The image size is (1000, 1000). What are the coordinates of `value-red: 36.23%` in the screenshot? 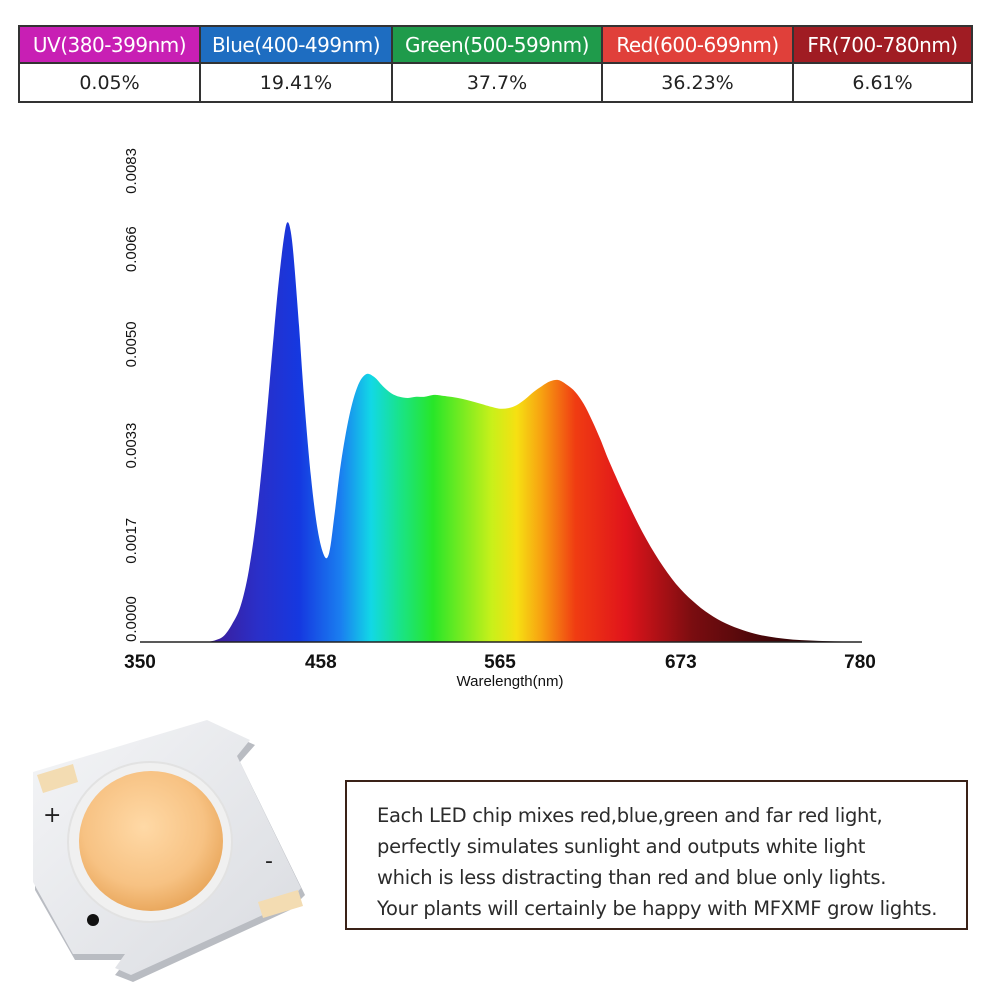 It's located at (698, 82).